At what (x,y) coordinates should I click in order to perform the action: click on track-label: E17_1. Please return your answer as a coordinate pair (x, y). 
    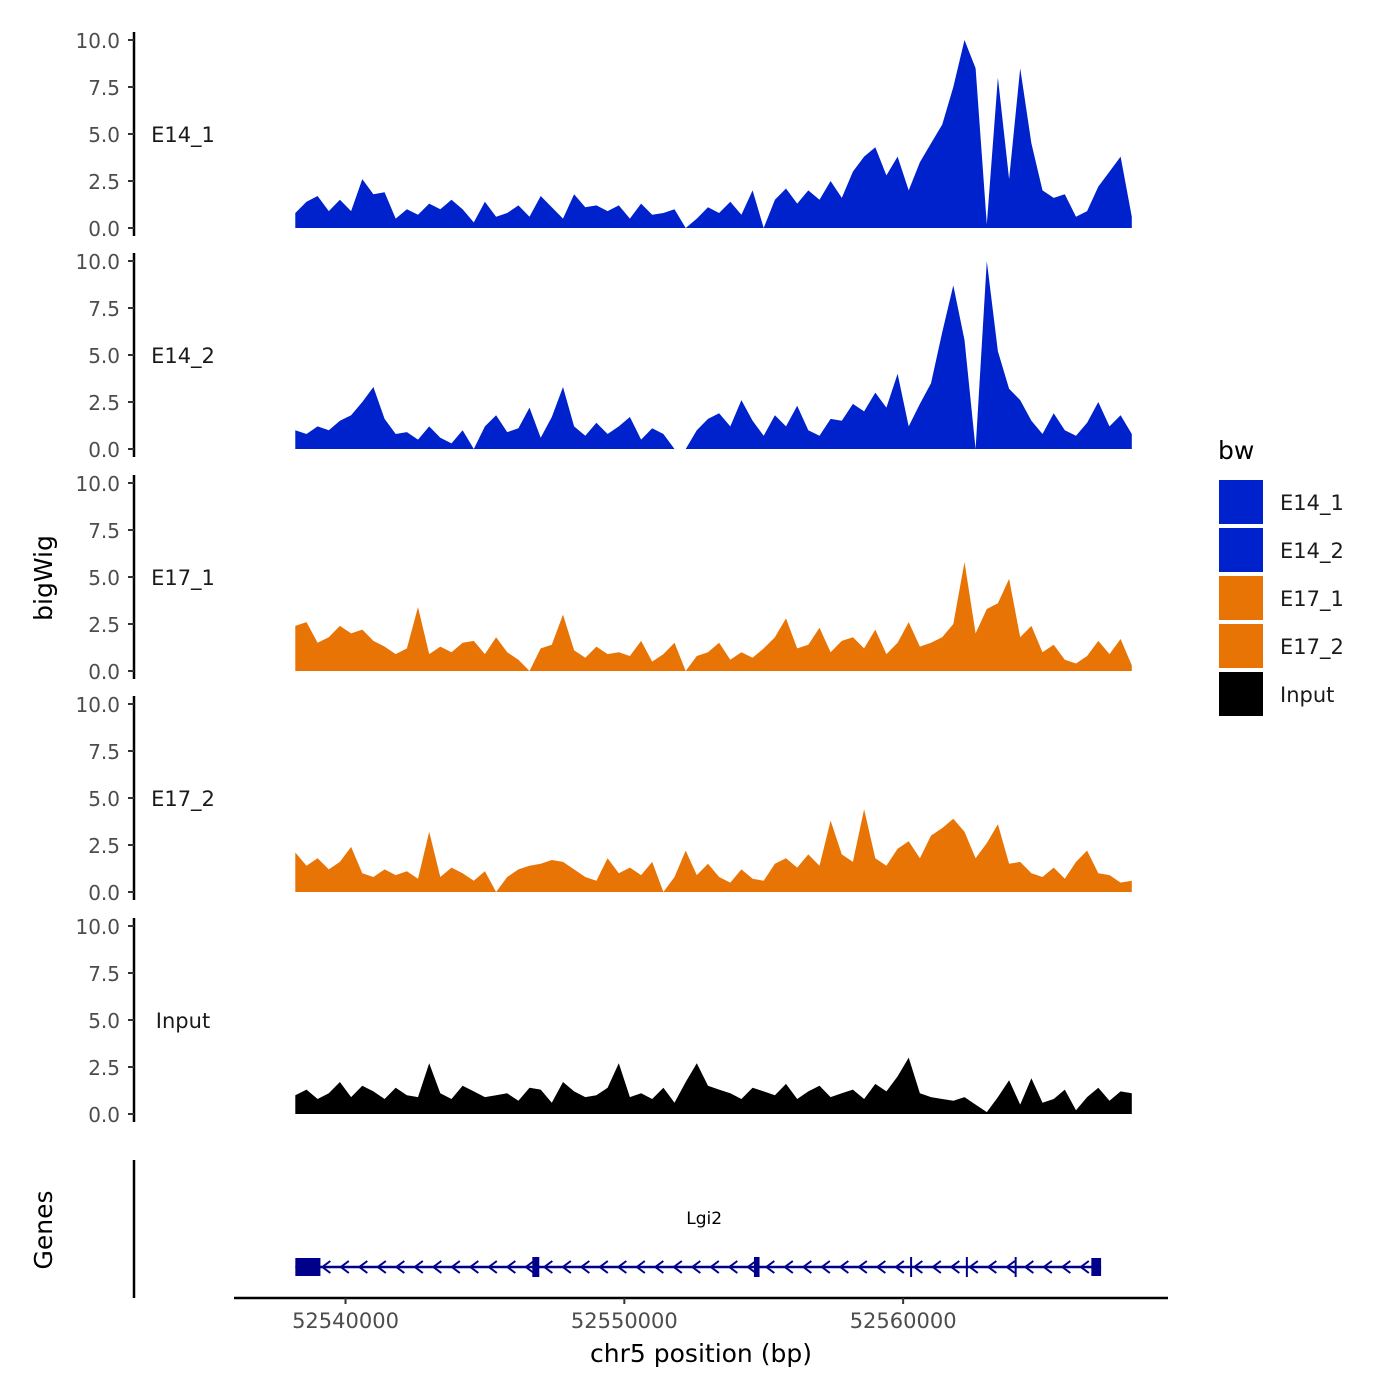
    Looking at the image, I should click on (183, 578).